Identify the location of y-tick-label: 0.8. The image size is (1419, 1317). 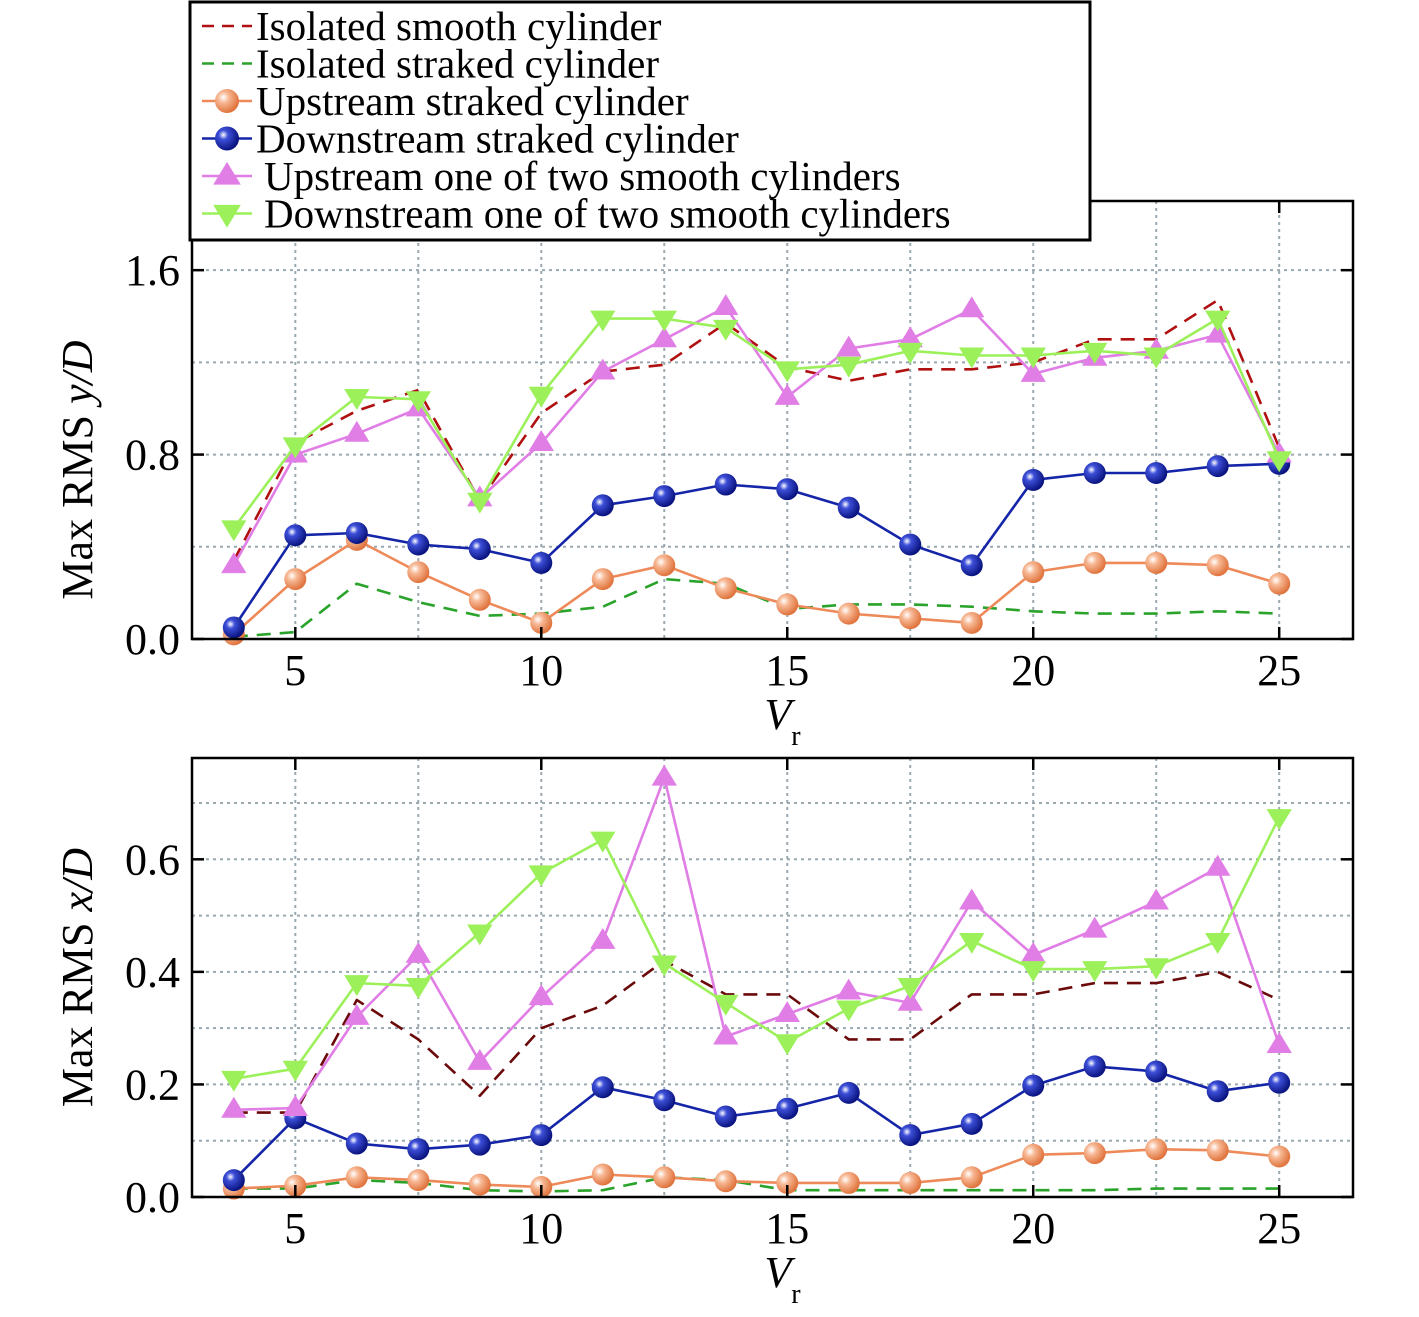
(152, 455).